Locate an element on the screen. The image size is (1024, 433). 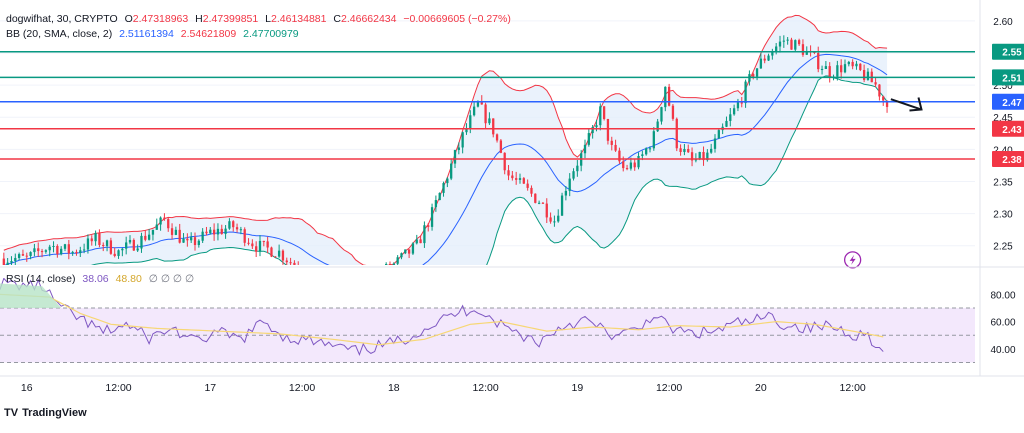
rsi-tick-label: 40.00 is located at coordinates (1002, 350).